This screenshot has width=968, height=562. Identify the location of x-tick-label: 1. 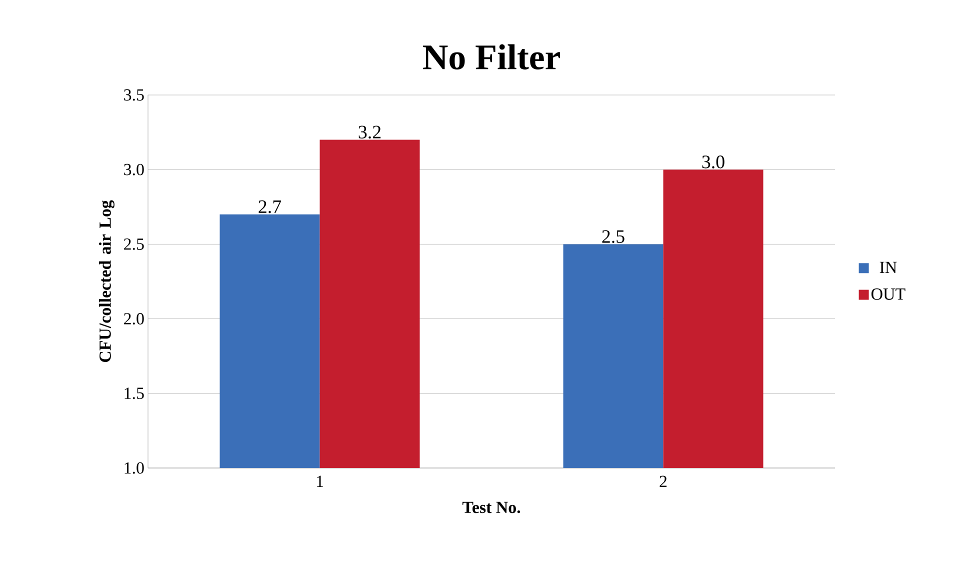
(320, 481).